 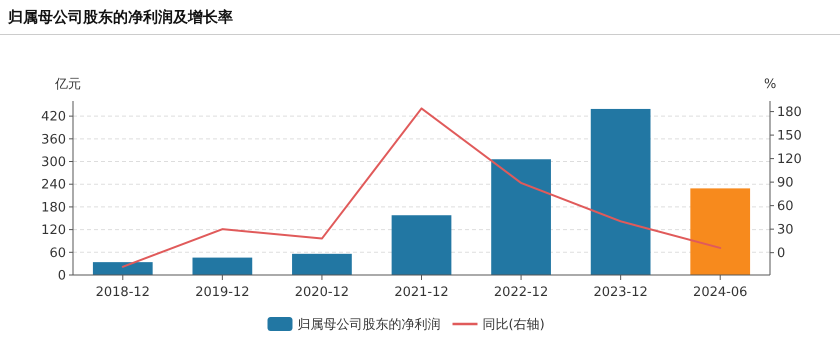 I want to click on y-tick-label: 0, so click(x=62, y=276).